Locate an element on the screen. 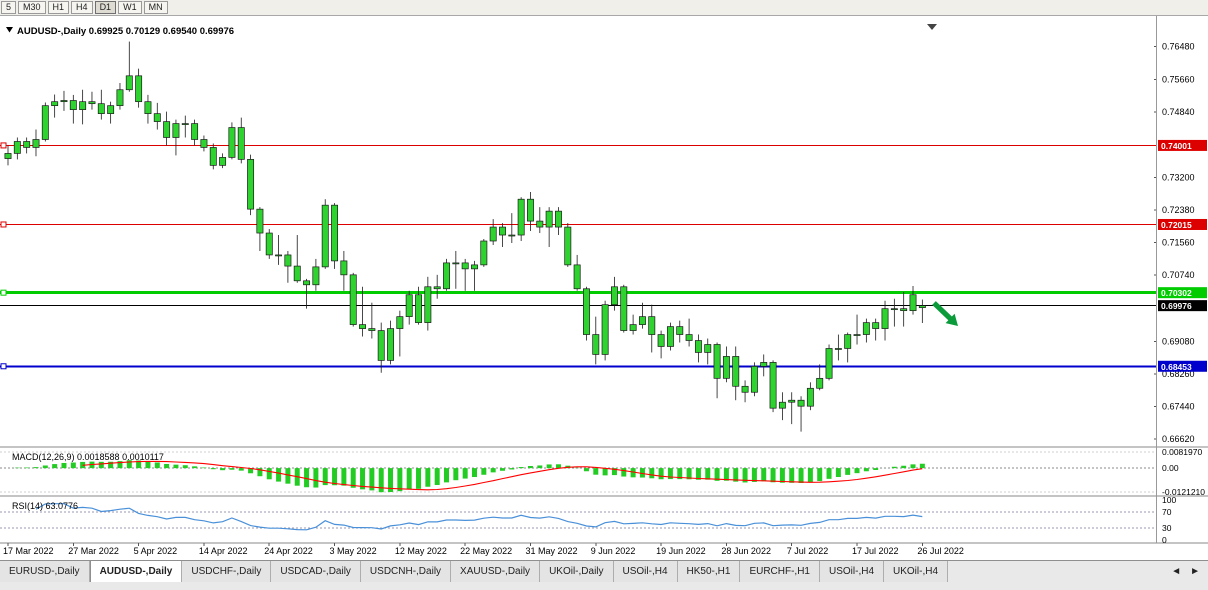 This screenshot has height=590, width=1208. chart-tab-eurusd-daily: EURUSD-,Daily is located at coordinates (45, 571).